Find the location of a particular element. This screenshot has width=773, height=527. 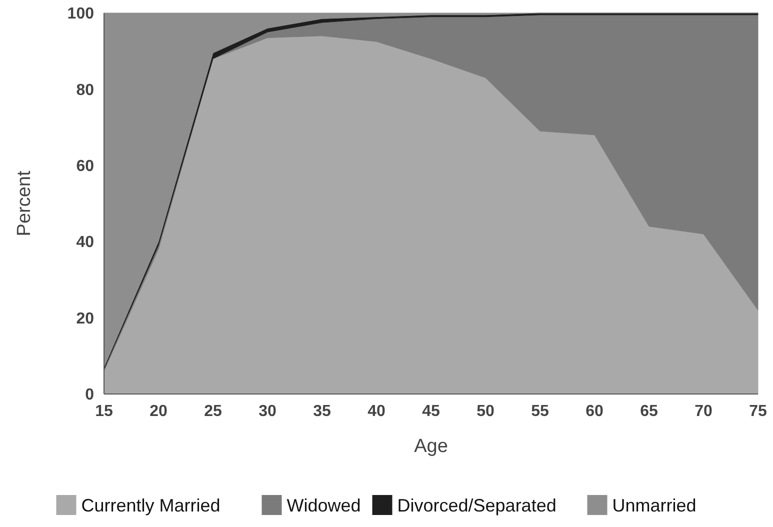

legend-label: Currently Married is located at coordinates (150, 505).